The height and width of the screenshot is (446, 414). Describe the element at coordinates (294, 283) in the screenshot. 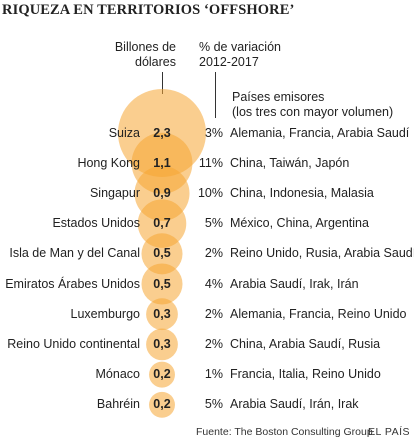

I see `emitters-label: Arabia Saudí, Irak, Irán` at that location.